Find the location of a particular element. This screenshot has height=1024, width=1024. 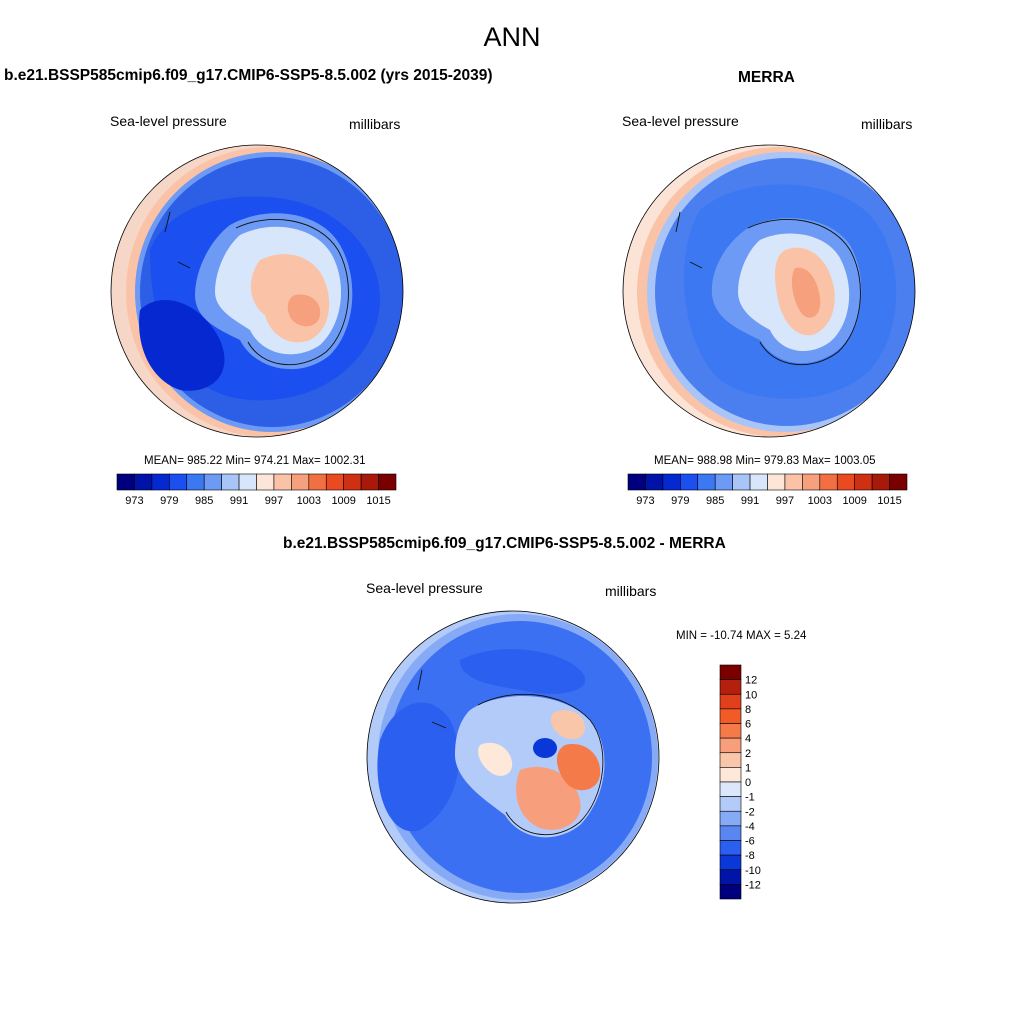

panel2-units-label: millibars is located at coordinates (887, 124).